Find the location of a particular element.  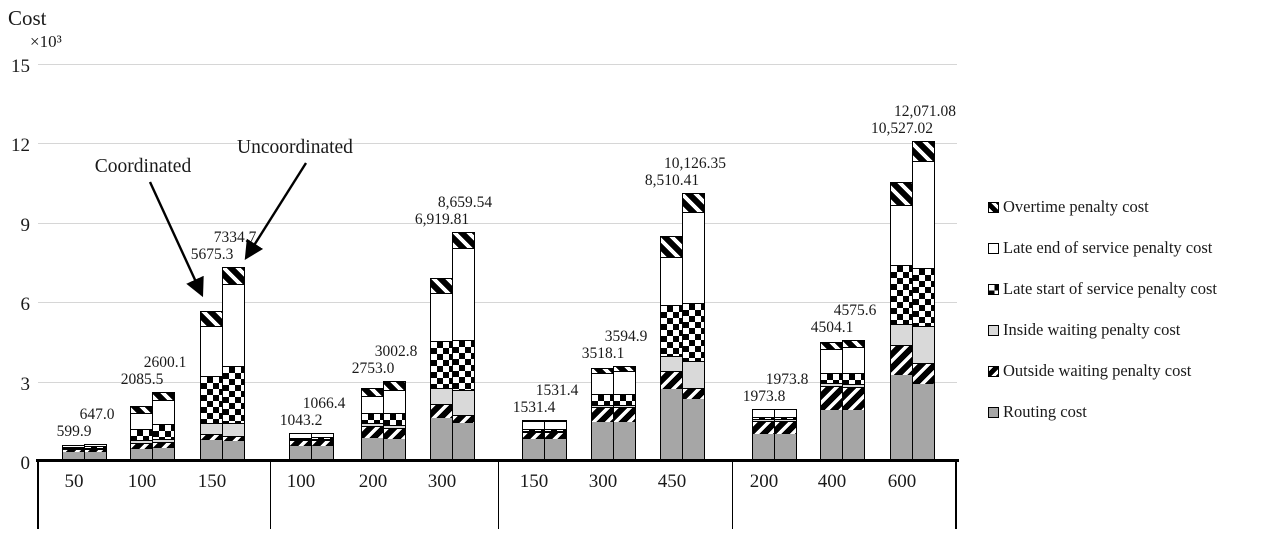

uncoordinated-total-label: 4575.6 is located at coordinates (855, 310).